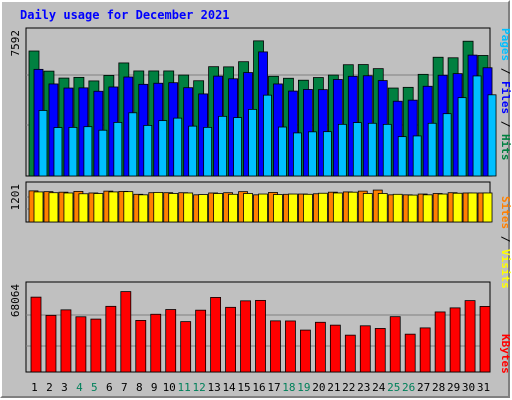  I want to click on legend-volume: KBytes, so click(505, 354).